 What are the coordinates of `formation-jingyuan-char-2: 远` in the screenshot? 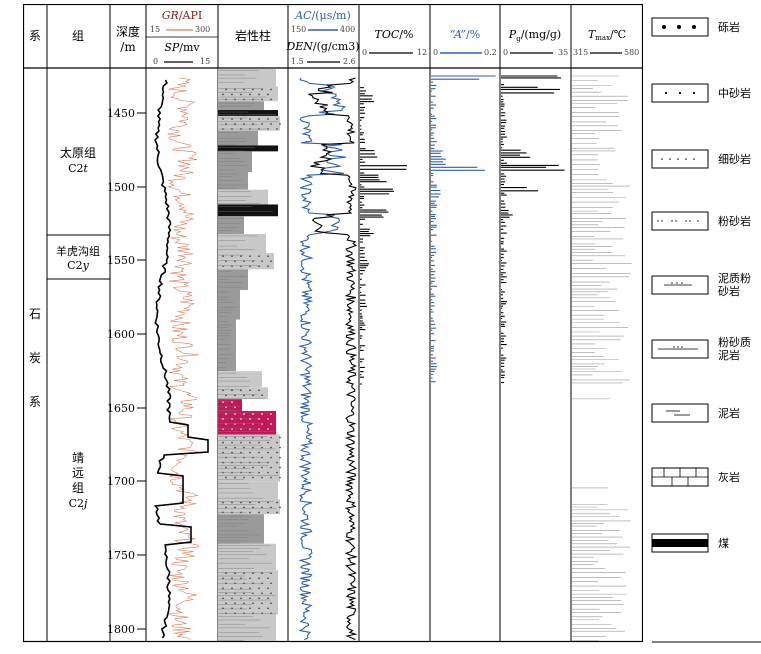 It's located at (78, 473).